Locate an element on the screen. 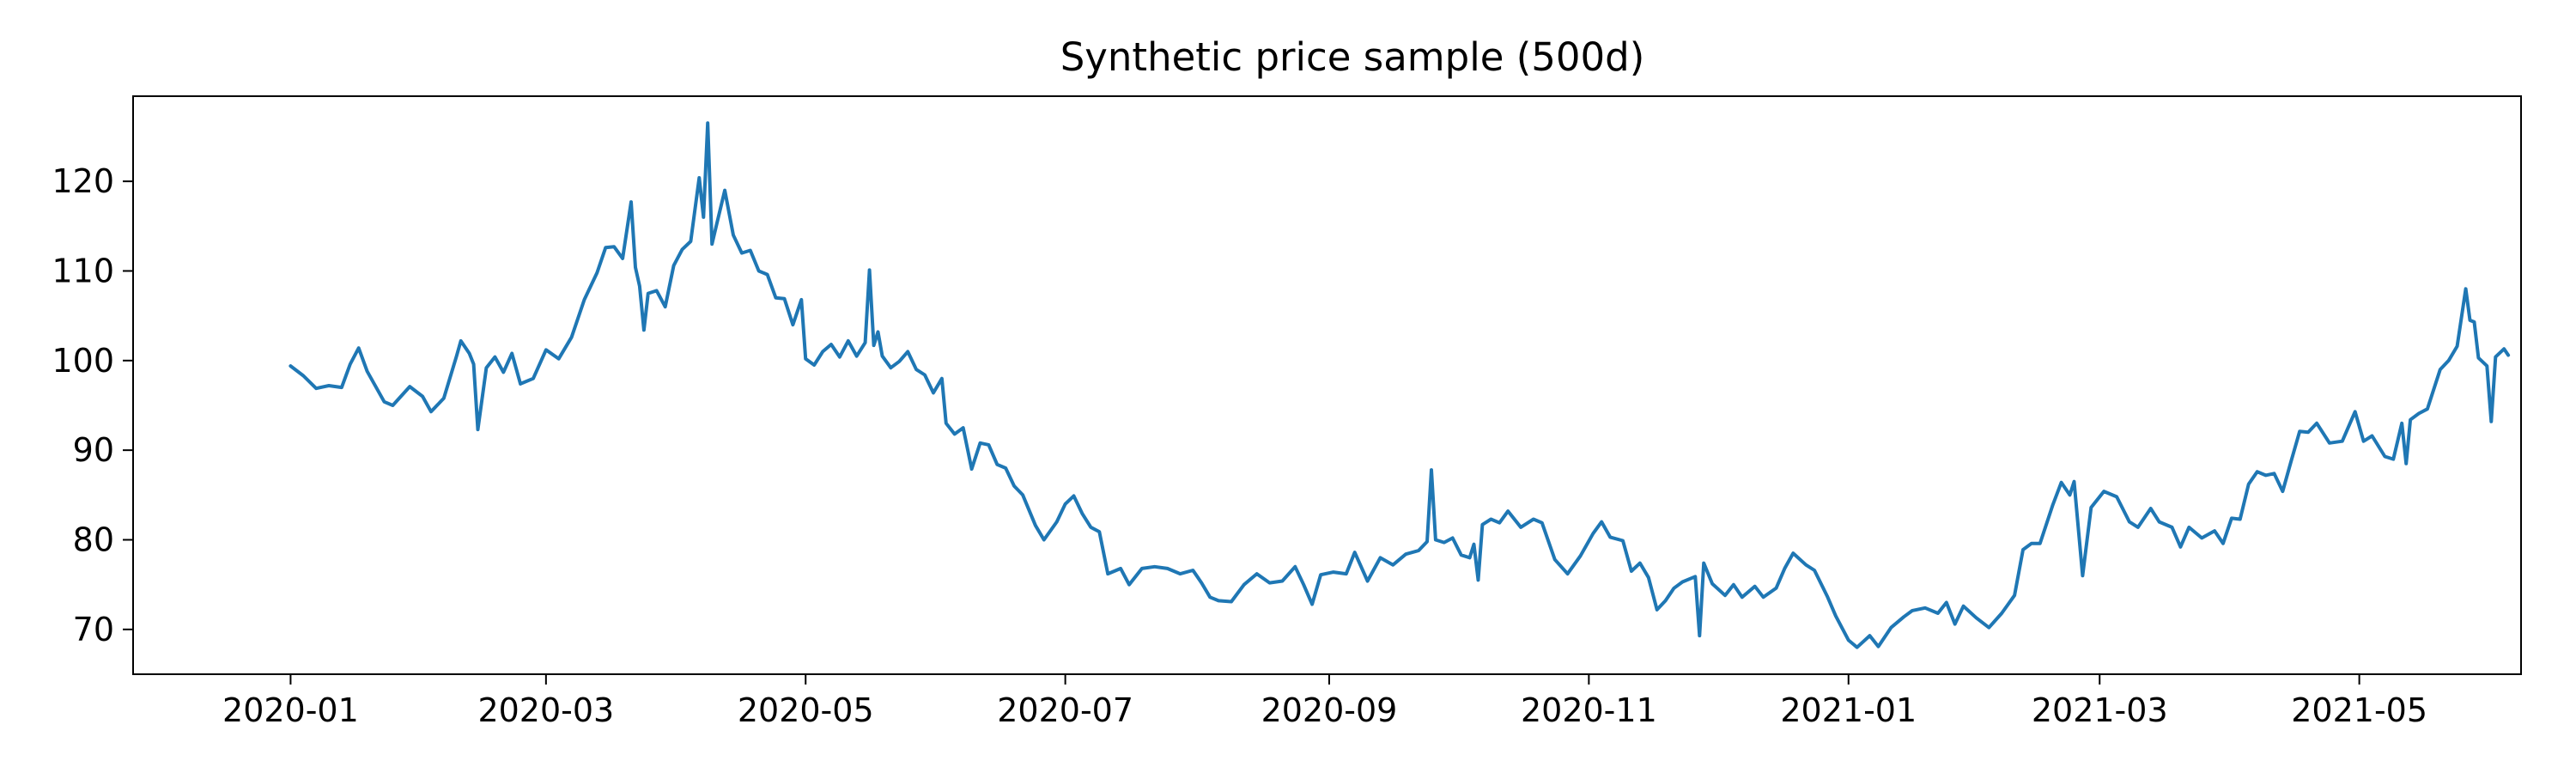  y-tick-label: 80 is located at coordinates (93, 539).